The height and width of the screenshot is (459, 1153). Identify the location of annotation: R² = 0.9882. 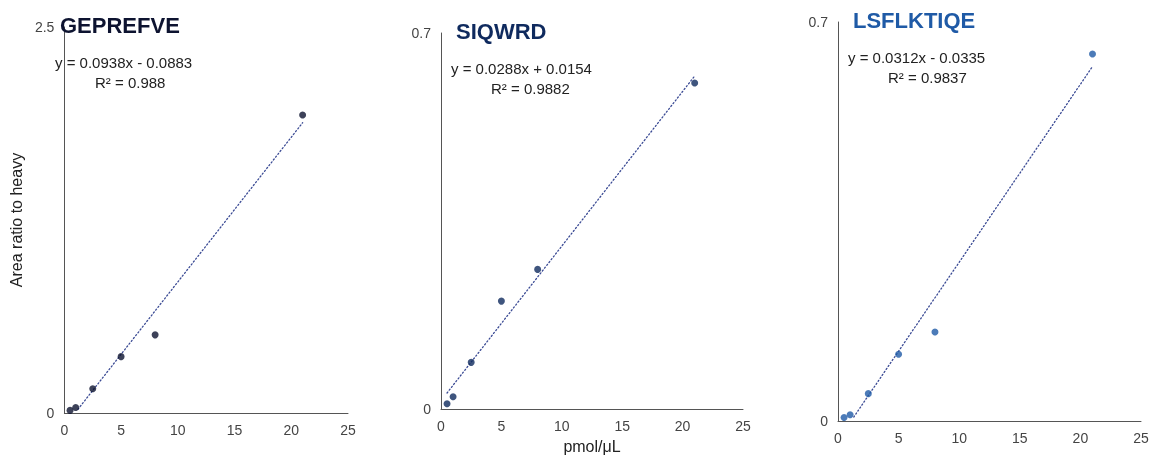
(530, 88).